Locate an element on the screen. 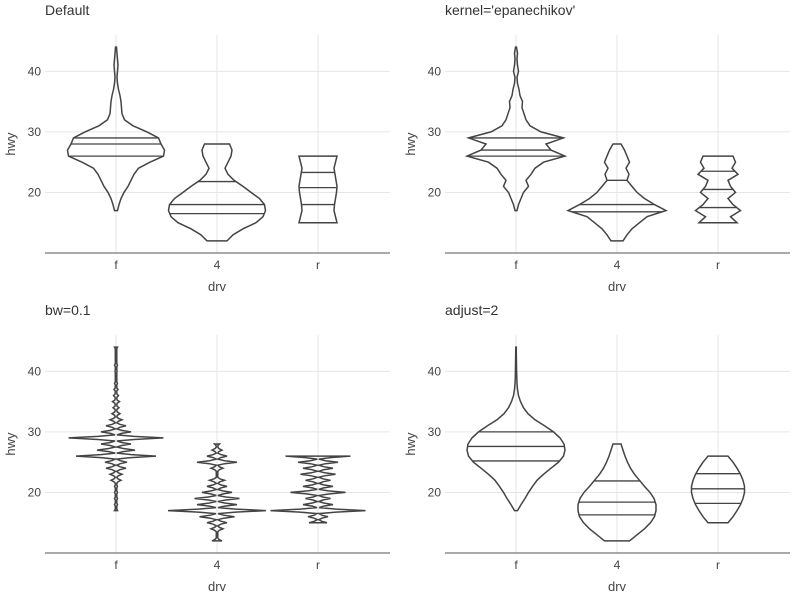 The width and height of the screenshot is (800, 600). panel-title: Default is located at coordinates (67, 10).